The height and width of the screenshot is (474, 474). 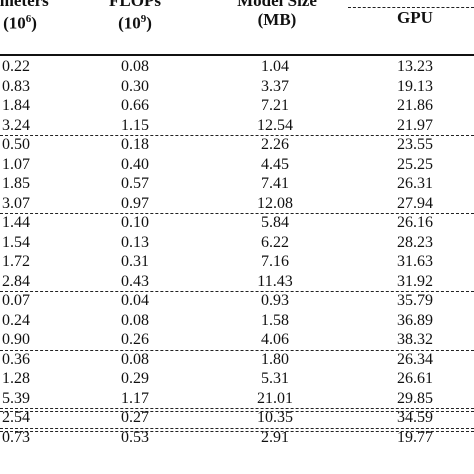 What do you see at coordinates (237, 418) in the screenshot?
I see `table-row: 2.54 0.27 10.35 34.59` at bounding box center [237, 418].